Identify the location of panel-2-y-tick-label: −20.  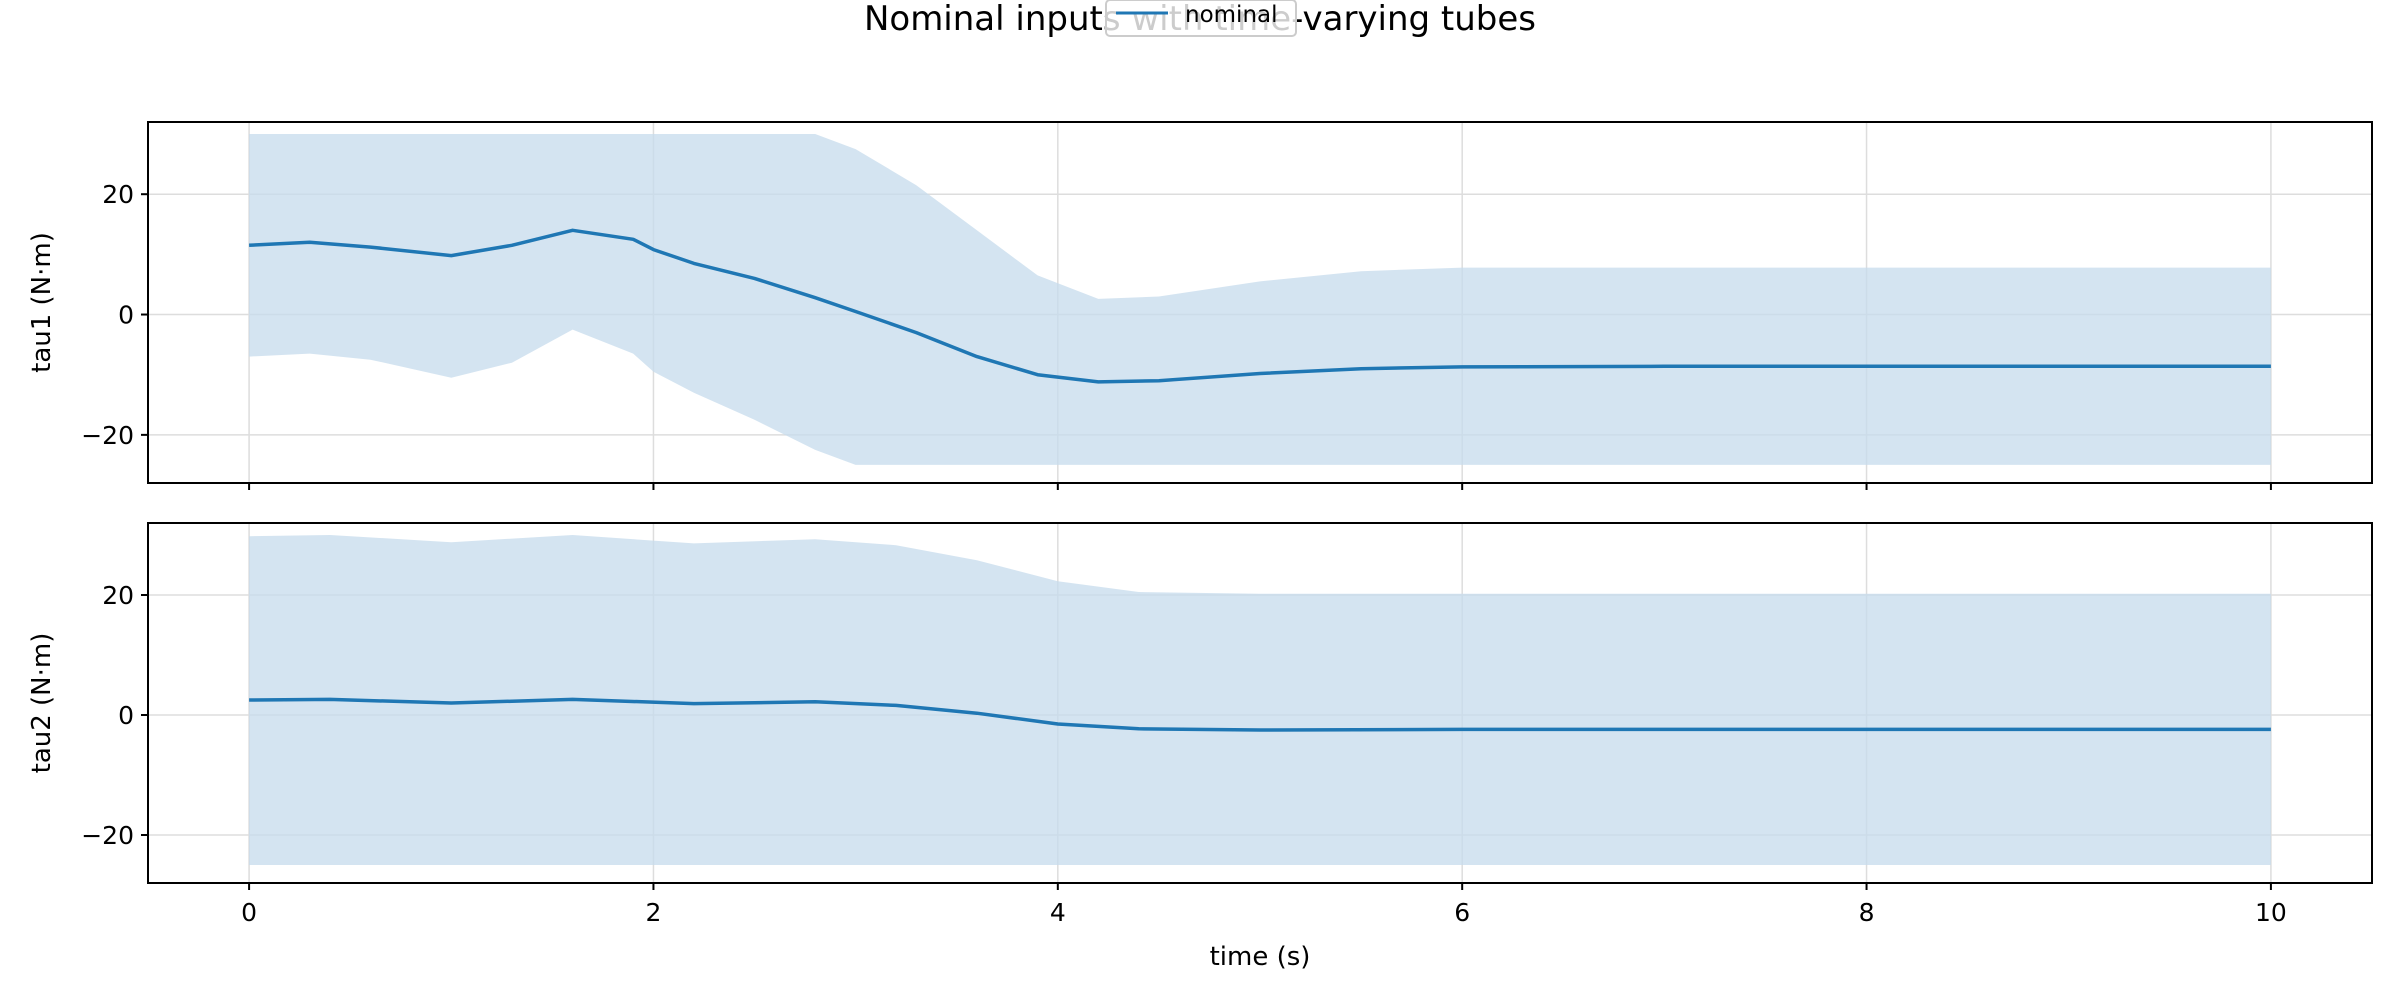
(107, 835).